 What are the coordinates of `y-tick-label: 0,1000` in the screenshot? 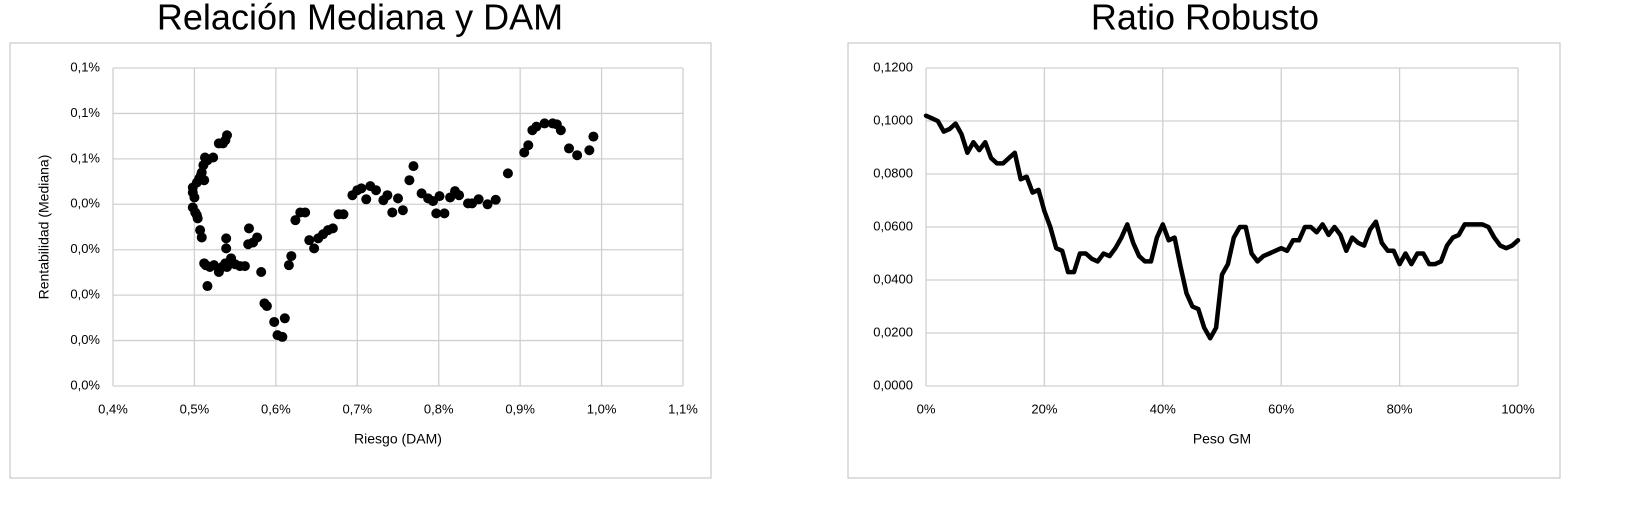 It's located at (893, 119).